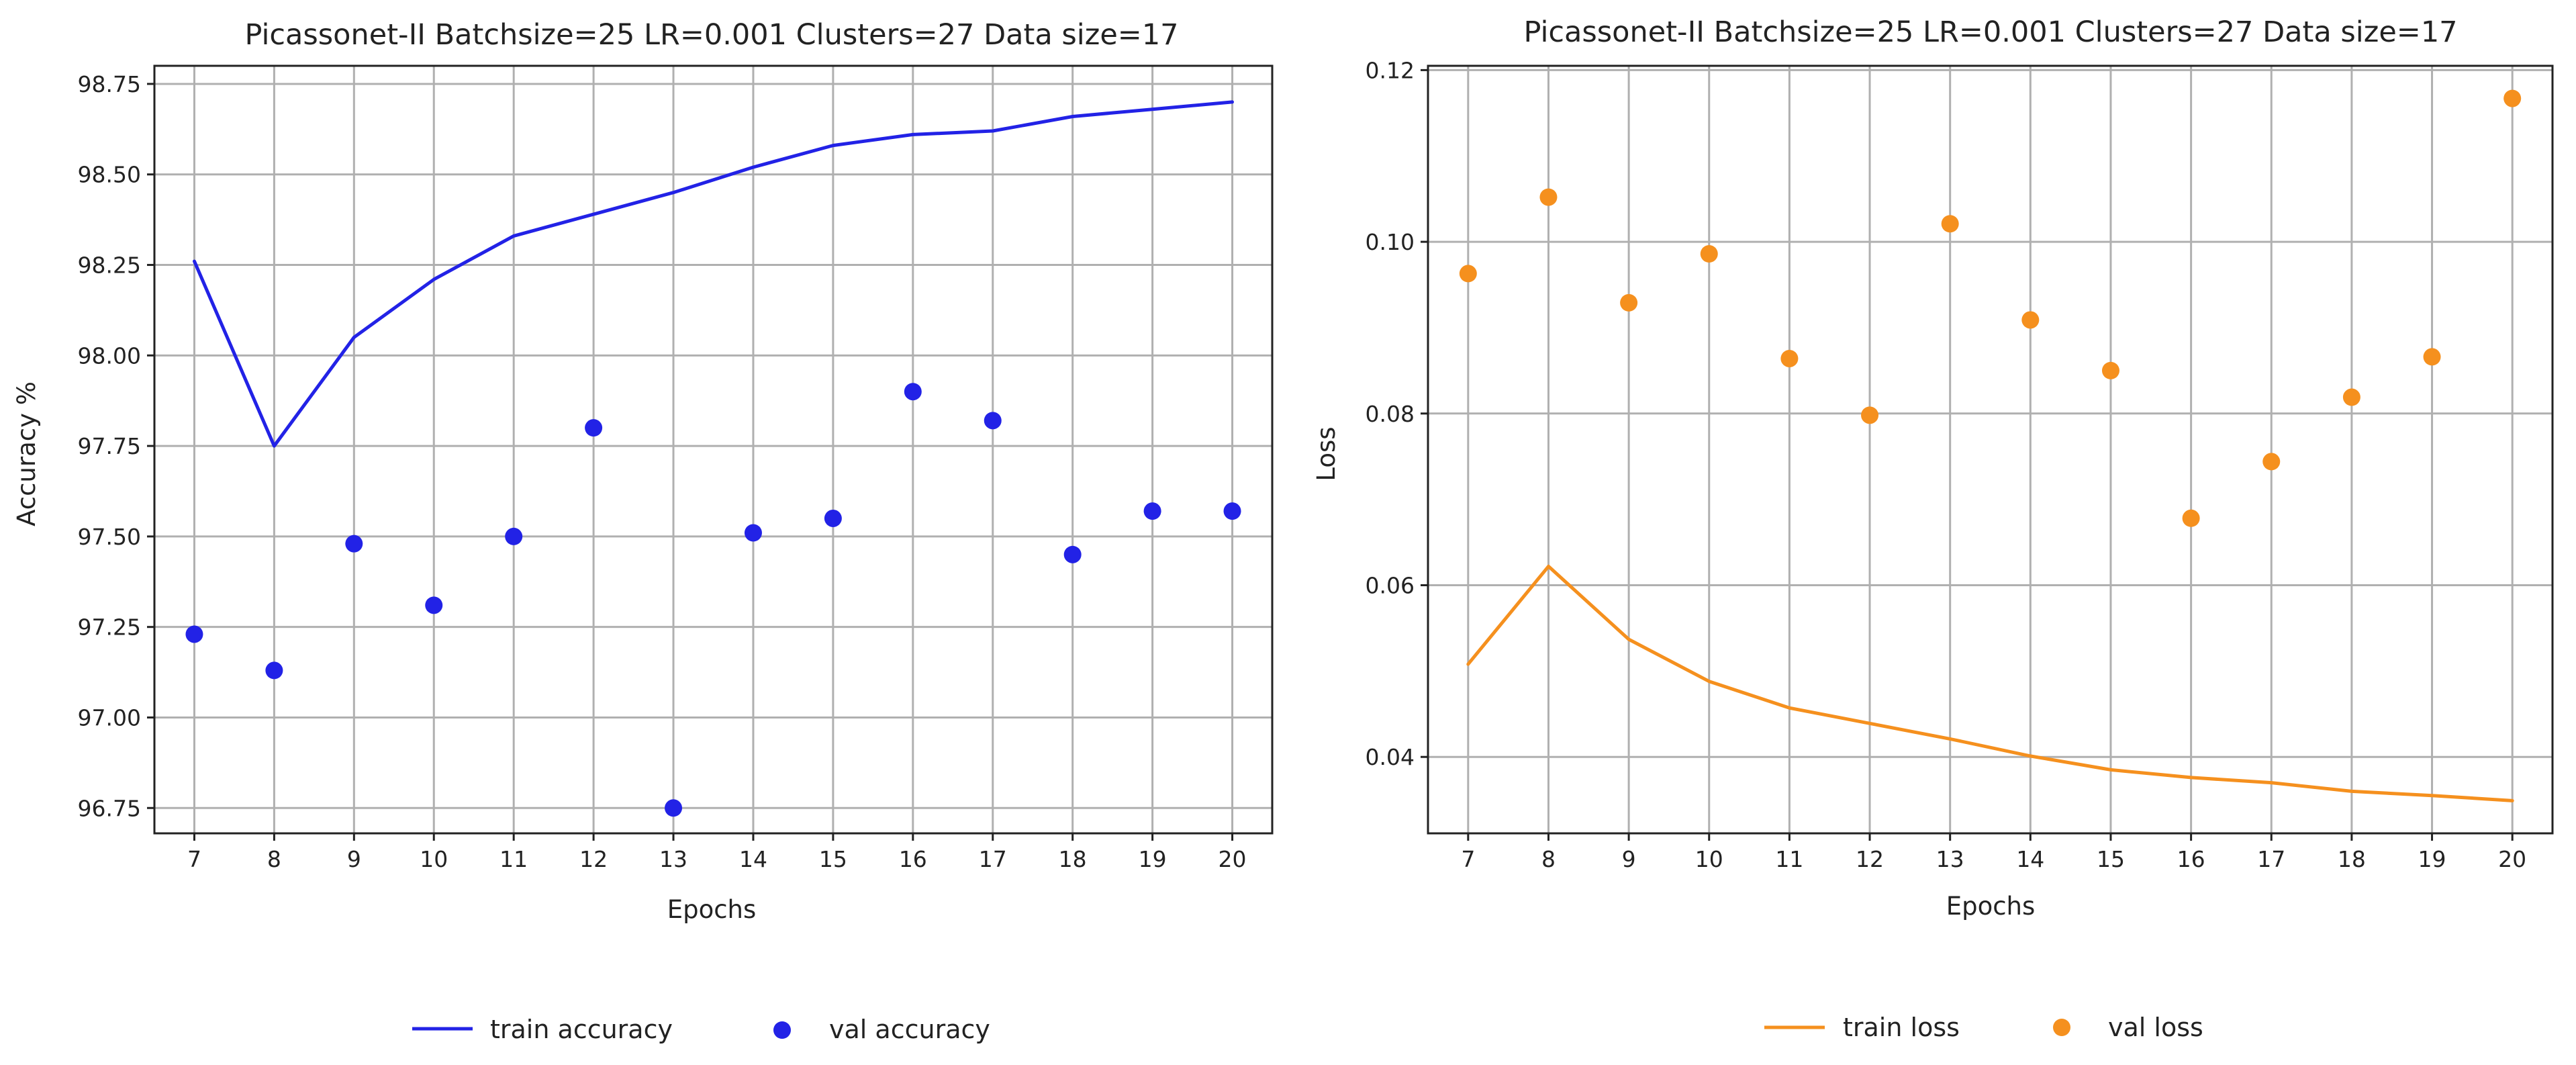 The width and height of the screenshot is (2576, 1065). Describe the element at coordinates (1073, 859) in the screenshot. I see `accuracy-chart-x-tick-label: 18` at that location.